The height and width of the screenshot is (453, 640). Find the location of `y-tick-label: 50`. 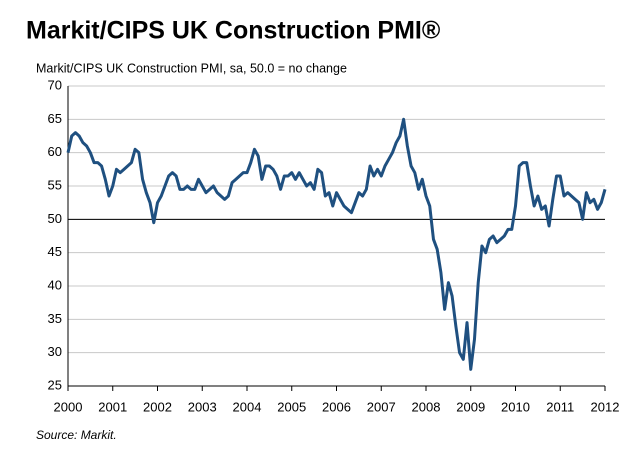

y-tick-label: 50 is located at coordinates (55, 218).